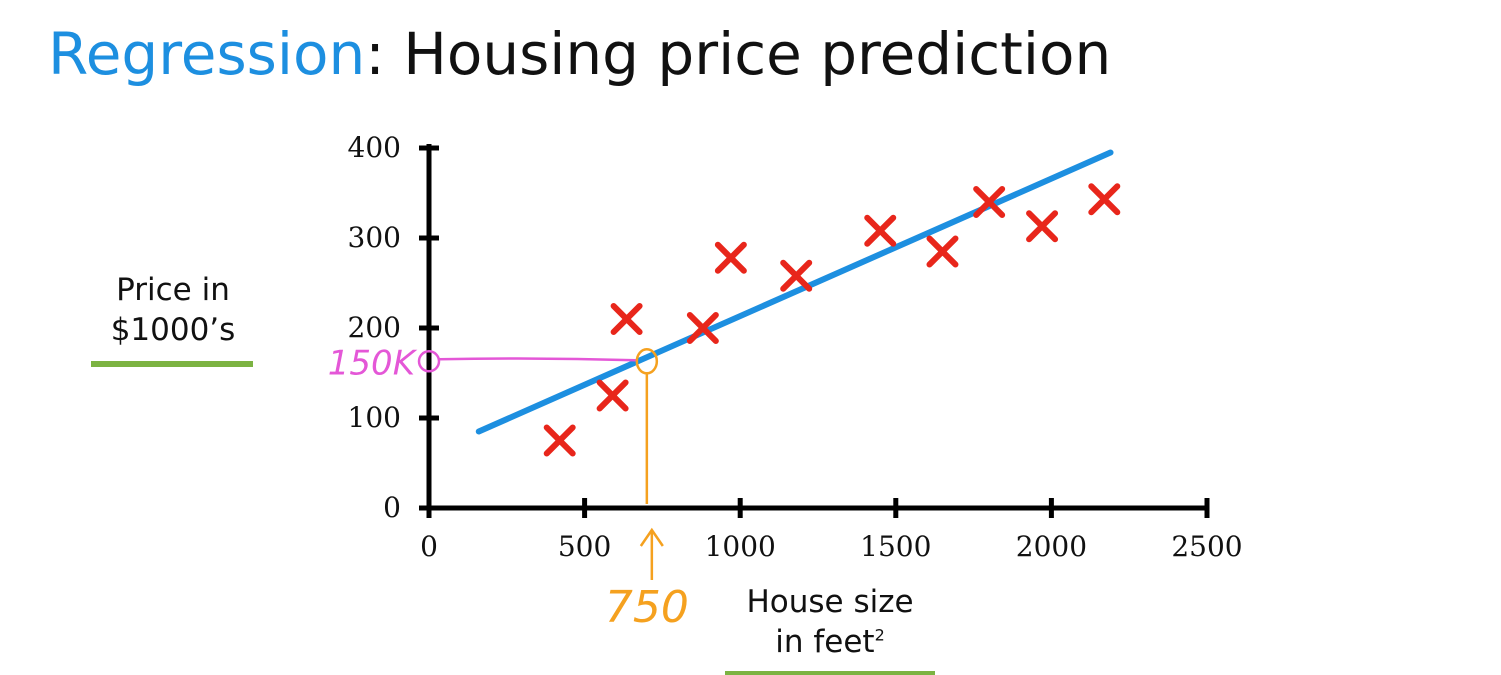  What do you see at coordinates (374, 147) in the screenshot?
I see `y-tick-label: 400` at bounding box center [374, 147].